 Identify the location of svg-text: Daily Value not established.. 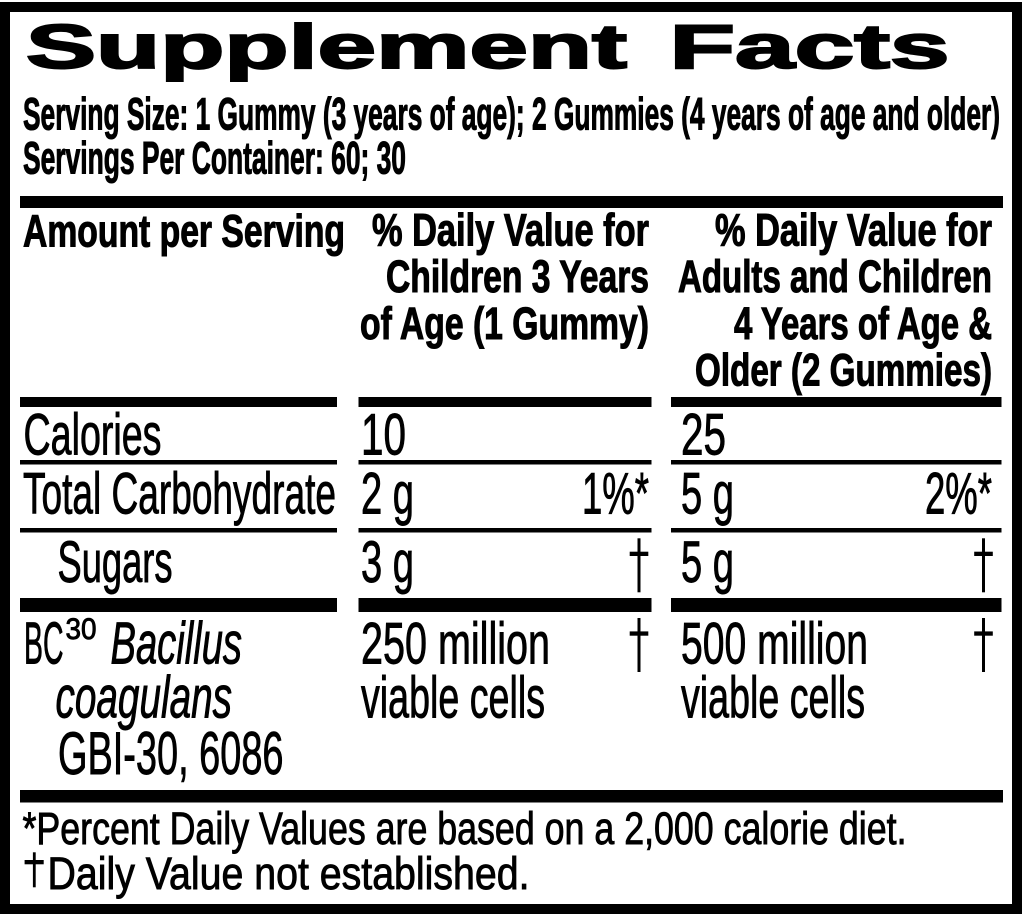
(289, 873).